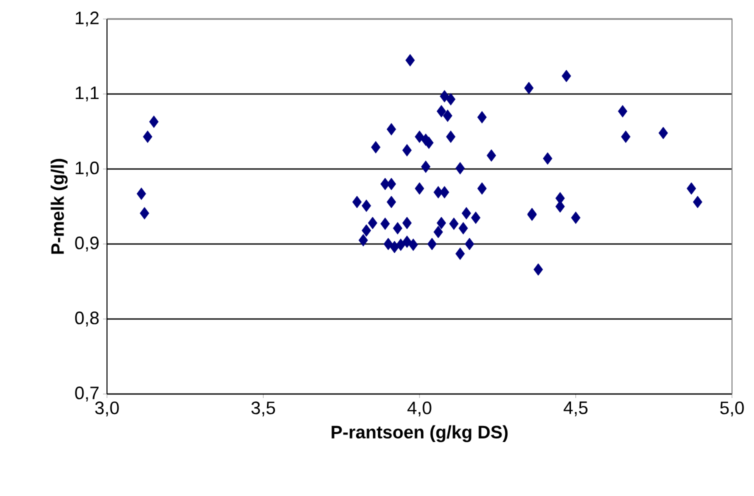 The height and width of the screenshot is (496, 754). I want to click on x-tick-label: 3,5, so click(263, 409).